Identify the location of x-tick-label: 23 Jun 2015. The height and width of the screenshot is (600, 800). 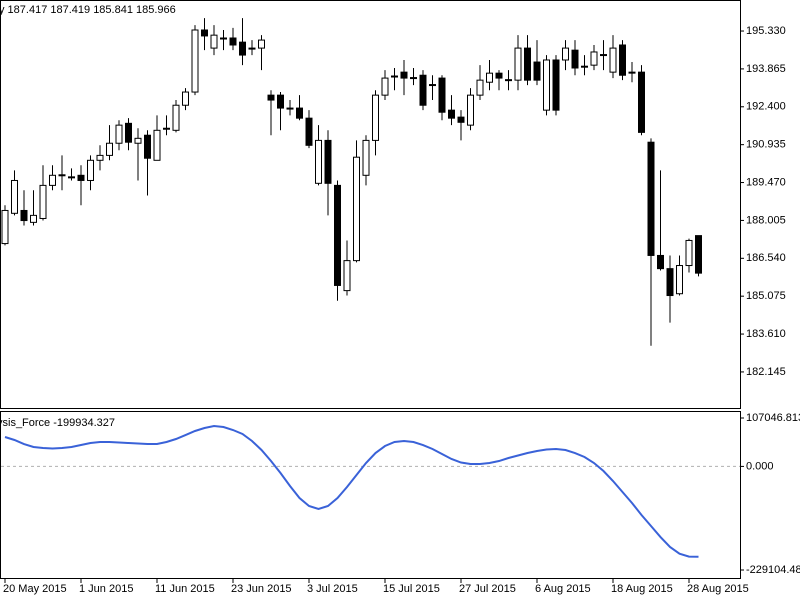
(261, 589).